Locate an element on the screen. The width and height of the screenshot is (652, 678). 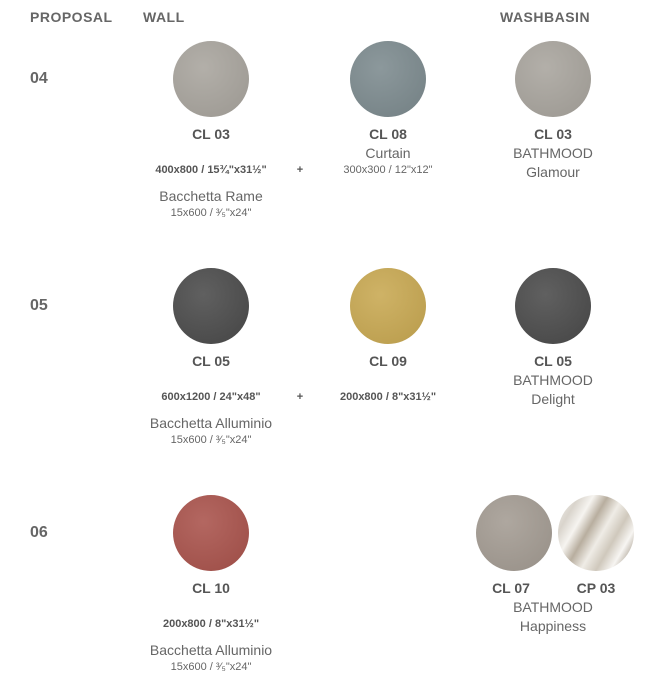
row-number: 05 is located at coordinates (39, 305).